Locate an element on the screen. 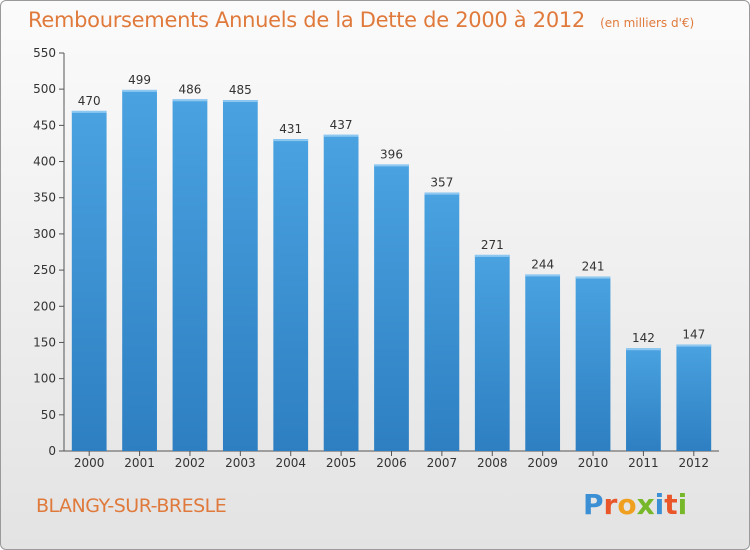  bar-value-label: 142 is located at coordinates (643, 338).